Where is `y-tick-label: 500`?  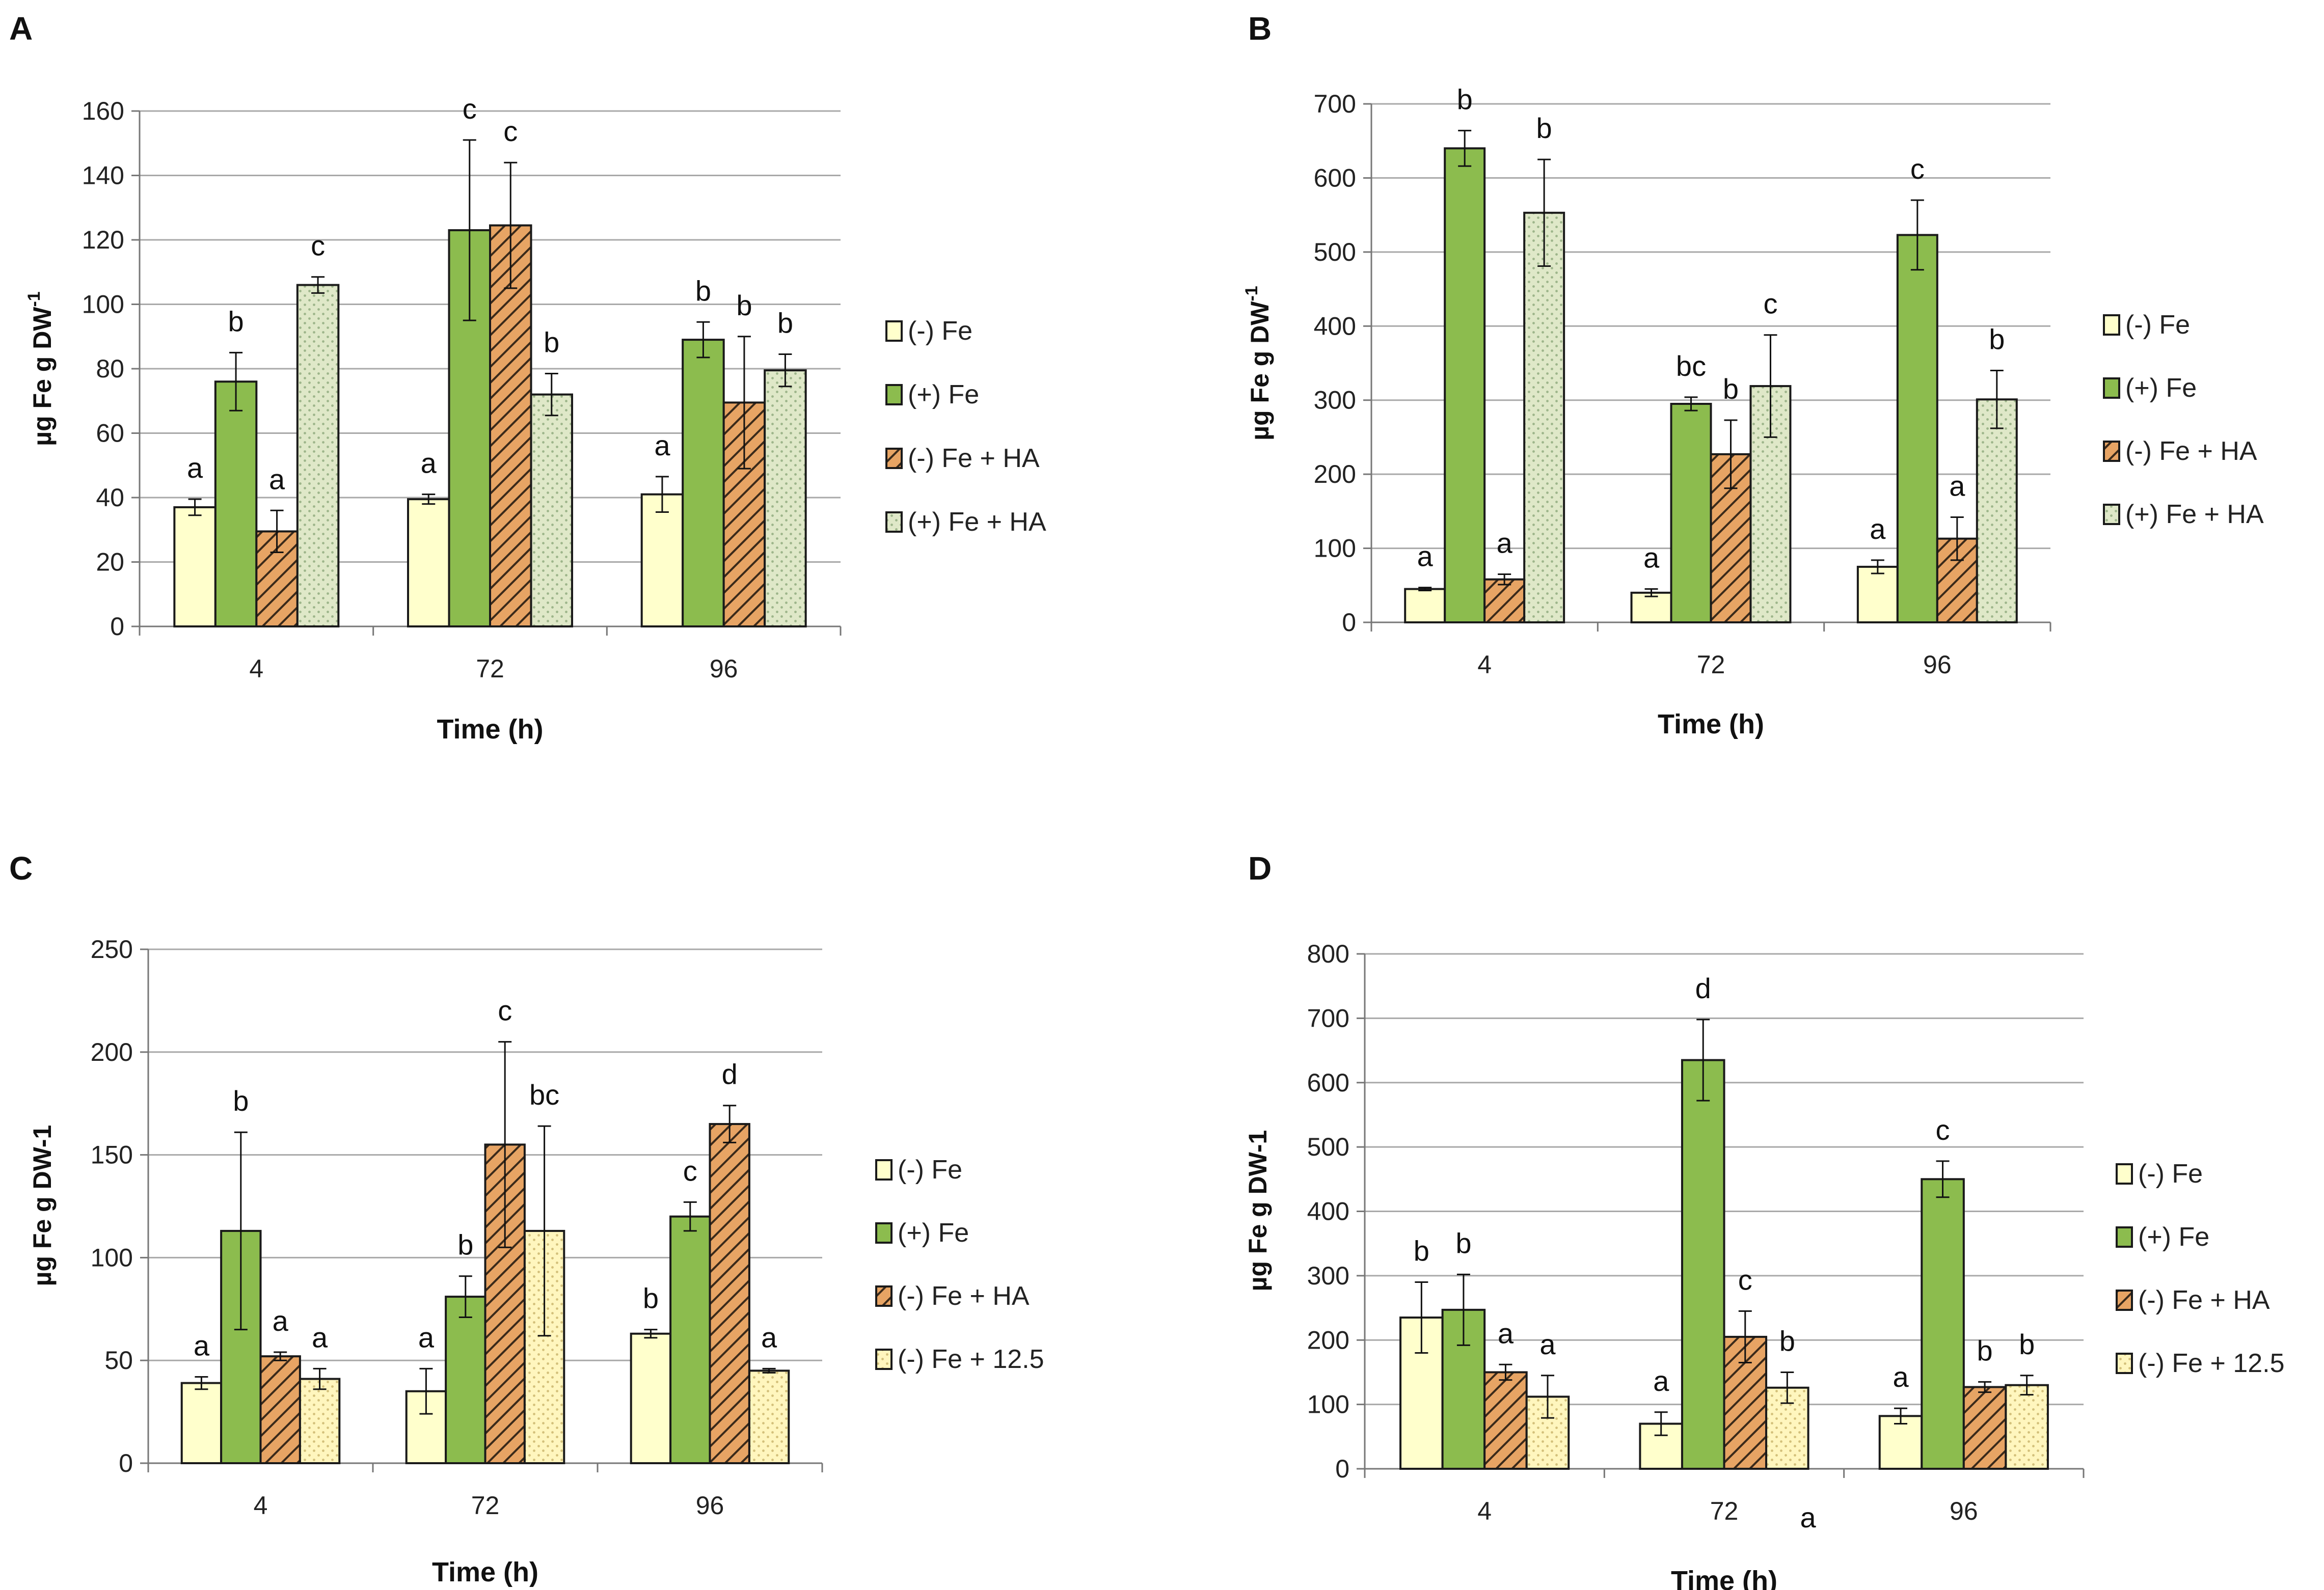
y-tick-label: 500 is located at coordinates (1328, 1147).